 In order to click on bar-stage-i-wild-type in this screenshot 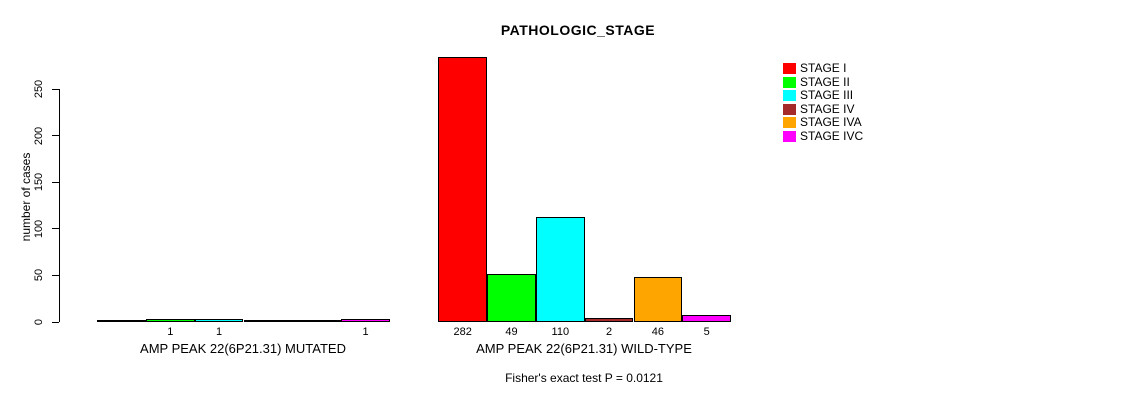, I will do `click(463, 189)`.